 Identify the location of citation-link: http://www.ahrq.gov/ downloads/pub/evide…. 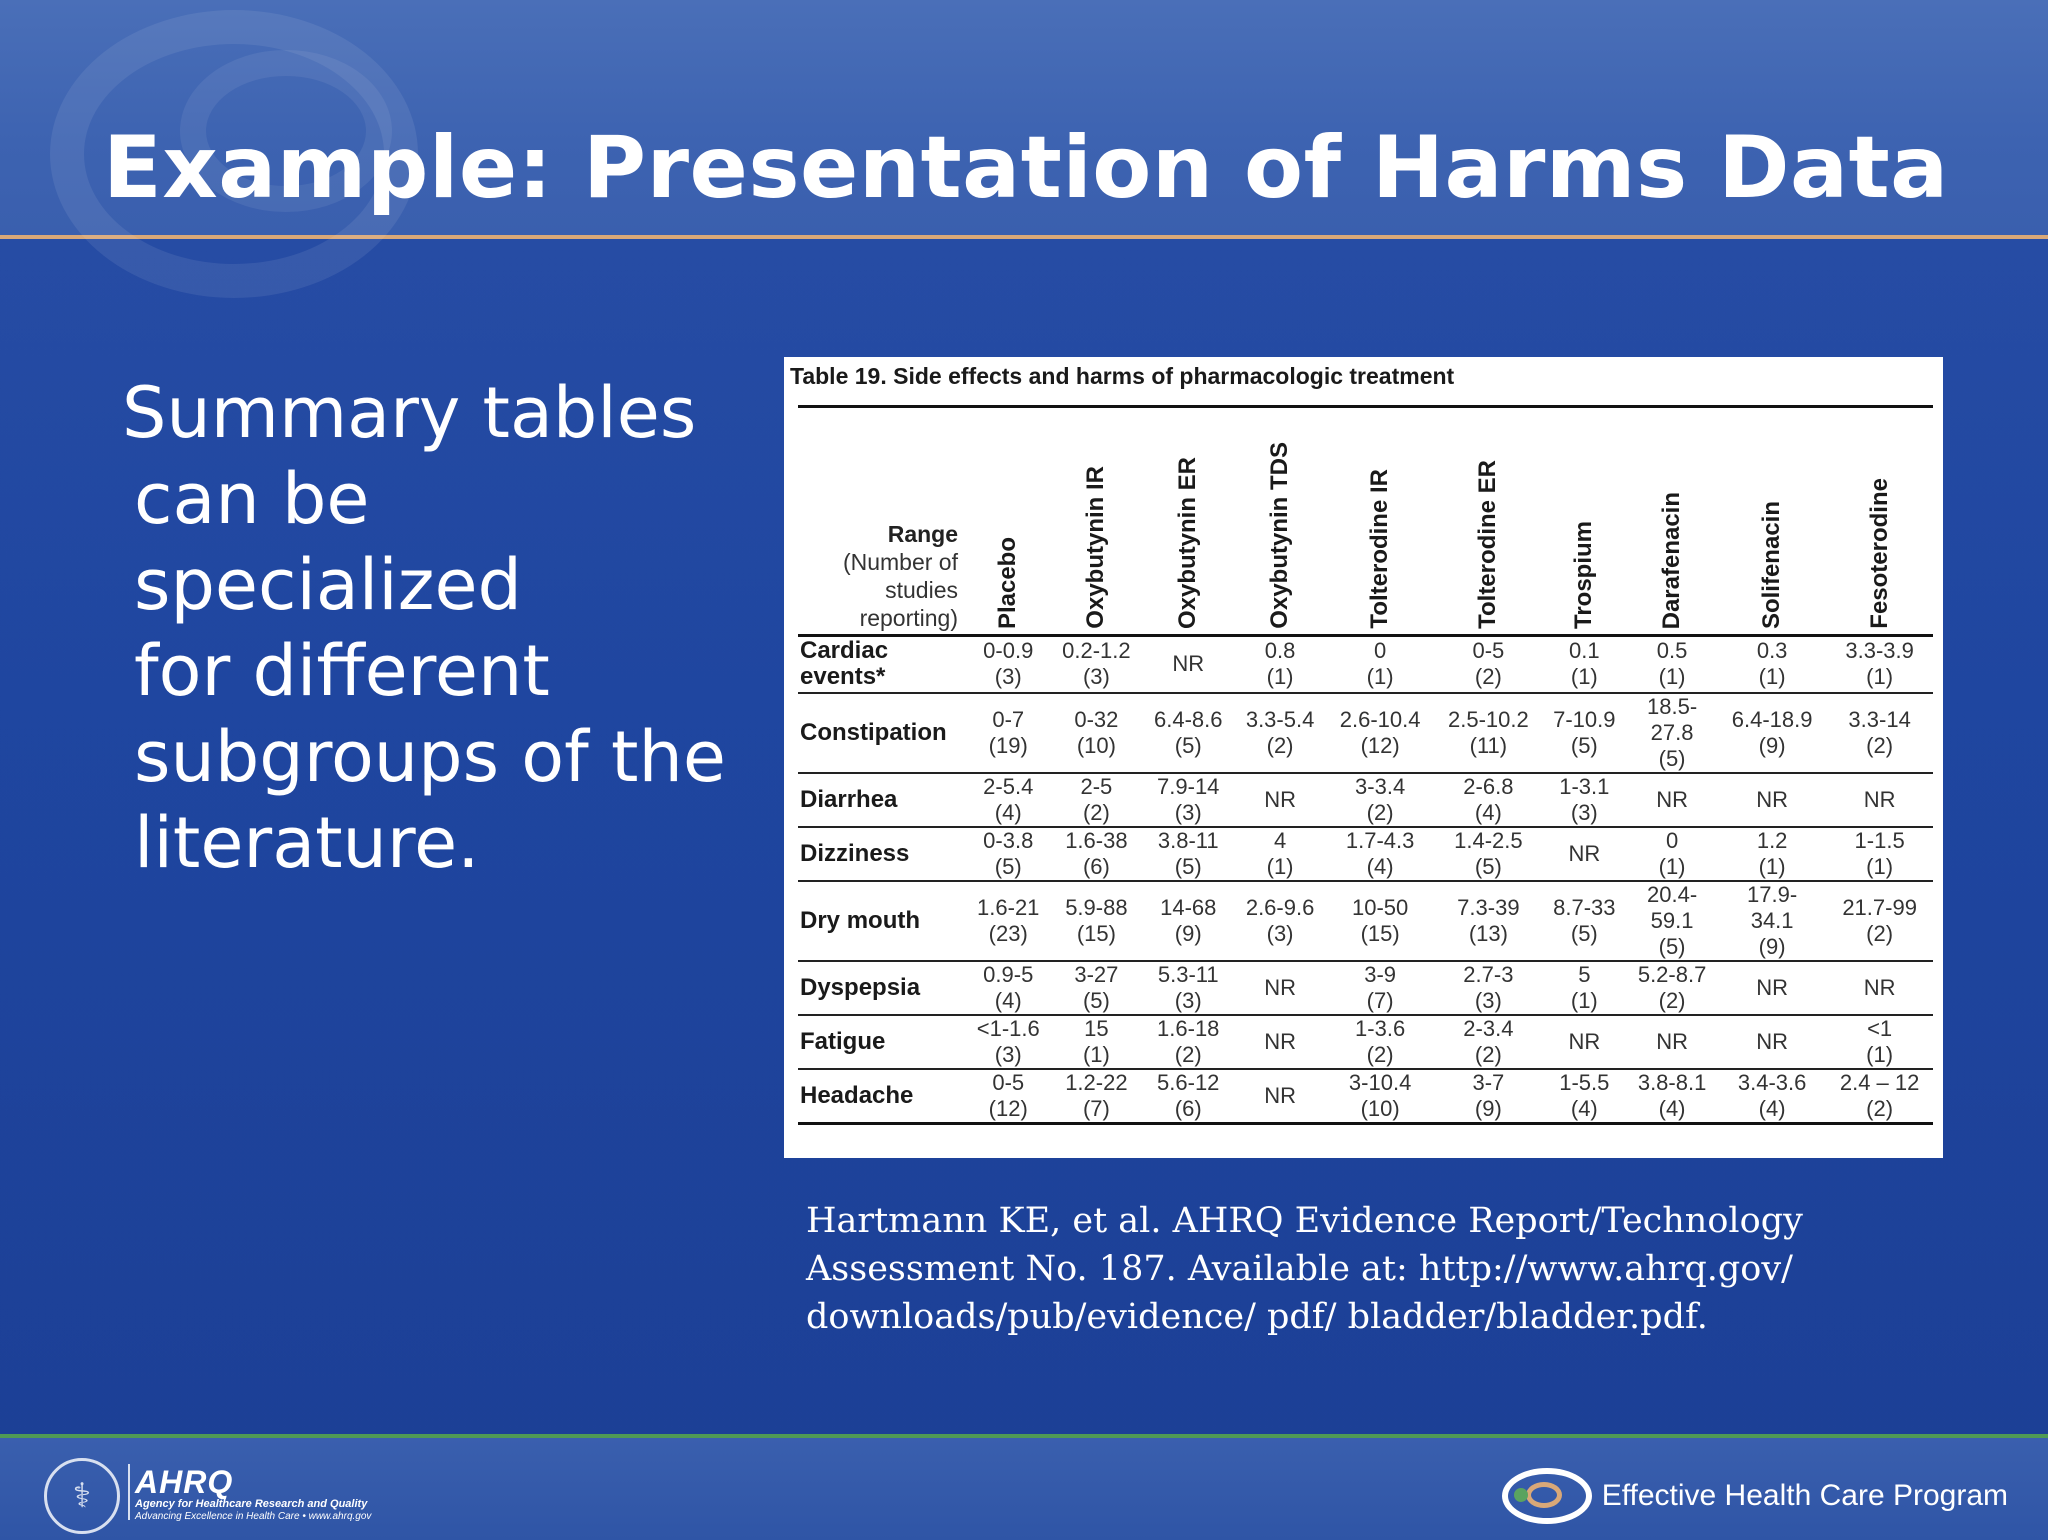
(1299, 1293).